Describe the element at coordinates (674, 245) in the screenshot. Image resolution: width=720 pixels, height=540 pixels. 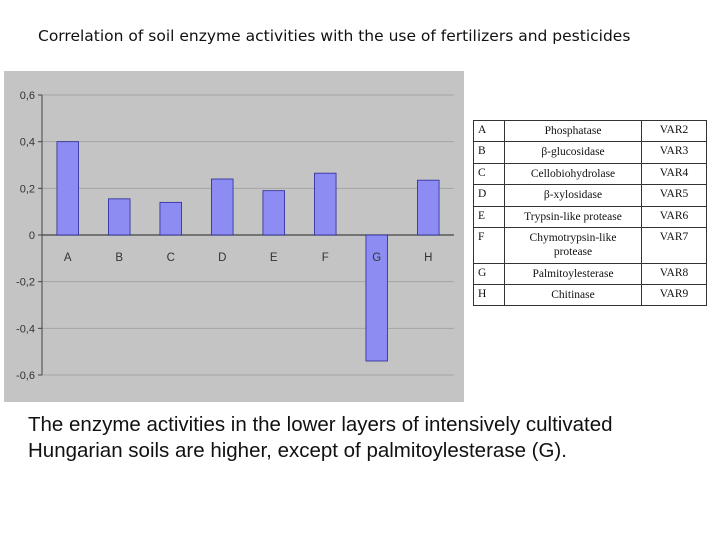
I see `table-cell-variable: VAR7` at that location.